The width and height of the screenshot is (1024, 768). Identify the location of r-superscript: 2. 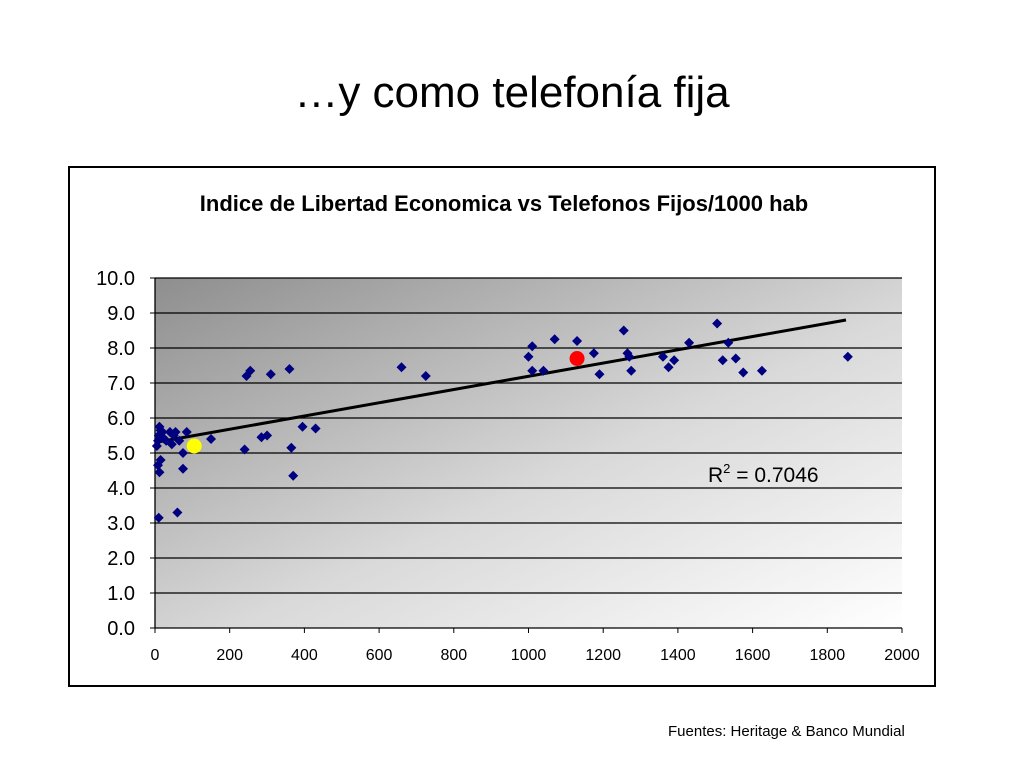
(726, 468).